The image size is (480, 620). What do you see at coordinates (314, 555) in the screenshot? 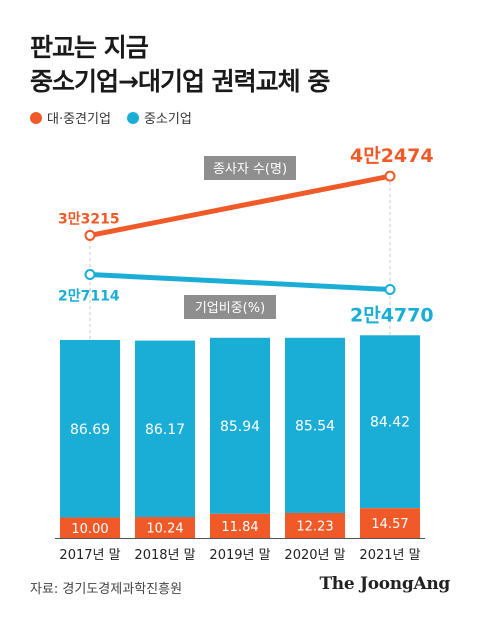
I see `x-tick-label-3: 2020년 말` at bounding box center [314, 555].